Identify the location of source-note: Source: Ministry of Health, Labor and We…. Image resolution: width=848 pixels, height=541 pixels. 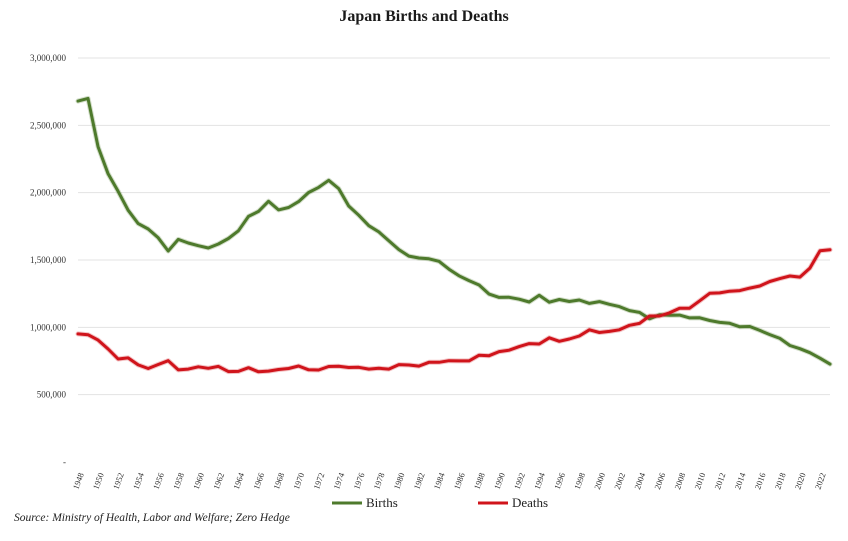
(152, 518).